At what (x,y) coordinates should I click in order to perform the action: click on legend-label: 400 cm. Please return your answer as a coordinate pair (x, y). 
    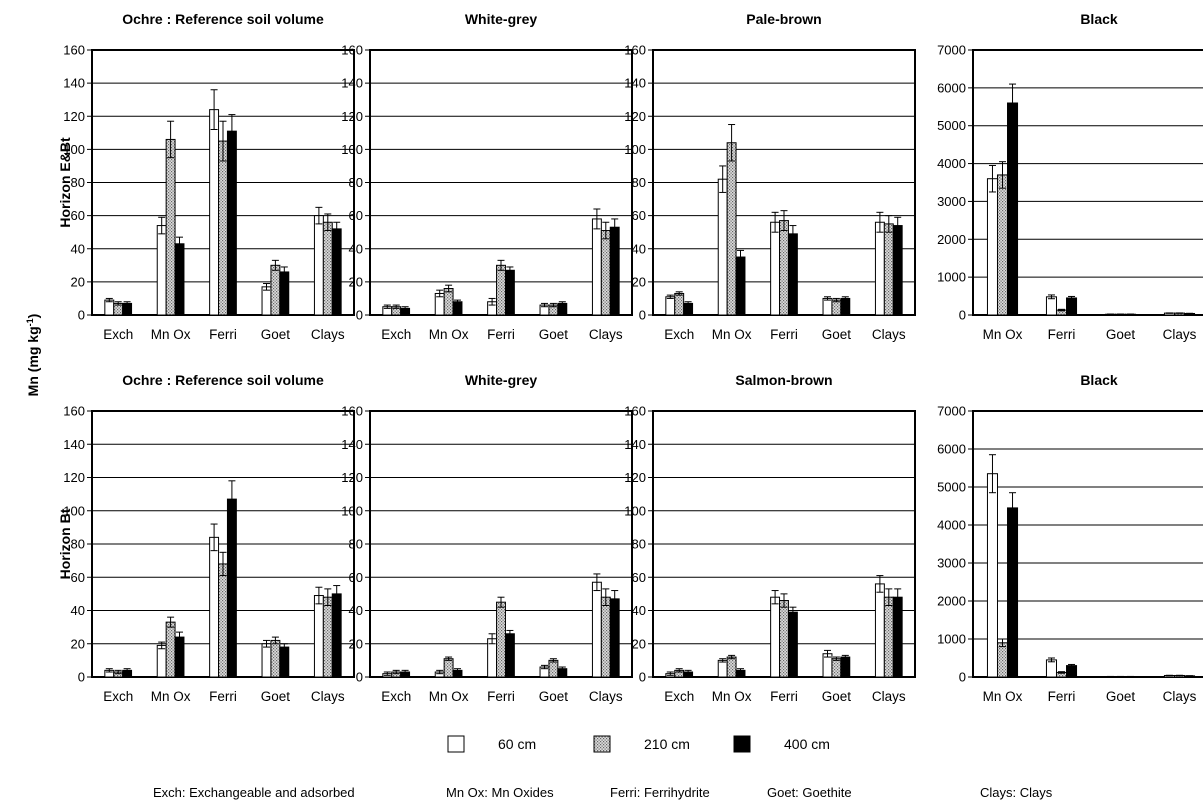
    Looking at the image, I should click on (807, 744).